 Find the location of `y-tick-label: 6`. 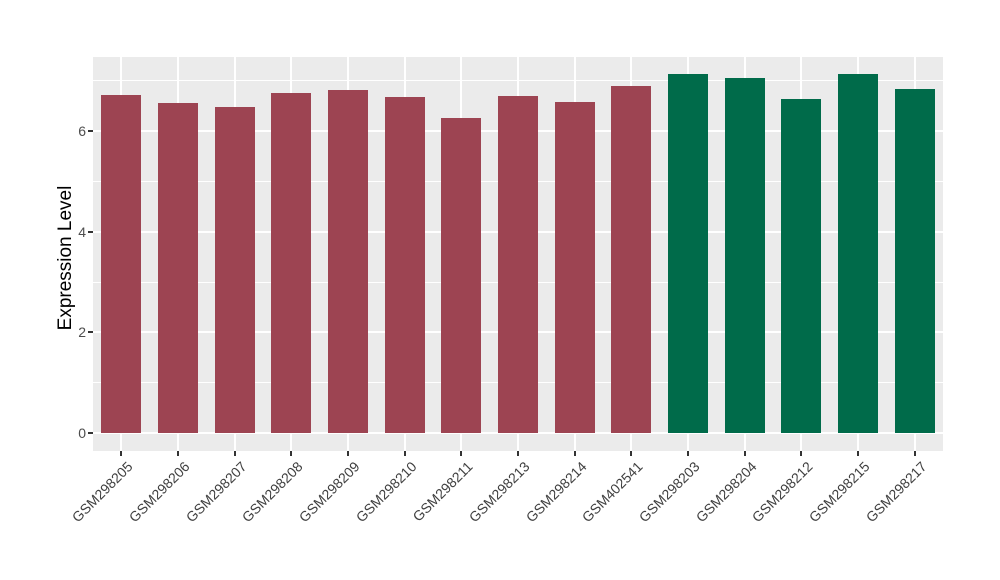

y-tick-label: 6 is located at coordinates (82, 131).